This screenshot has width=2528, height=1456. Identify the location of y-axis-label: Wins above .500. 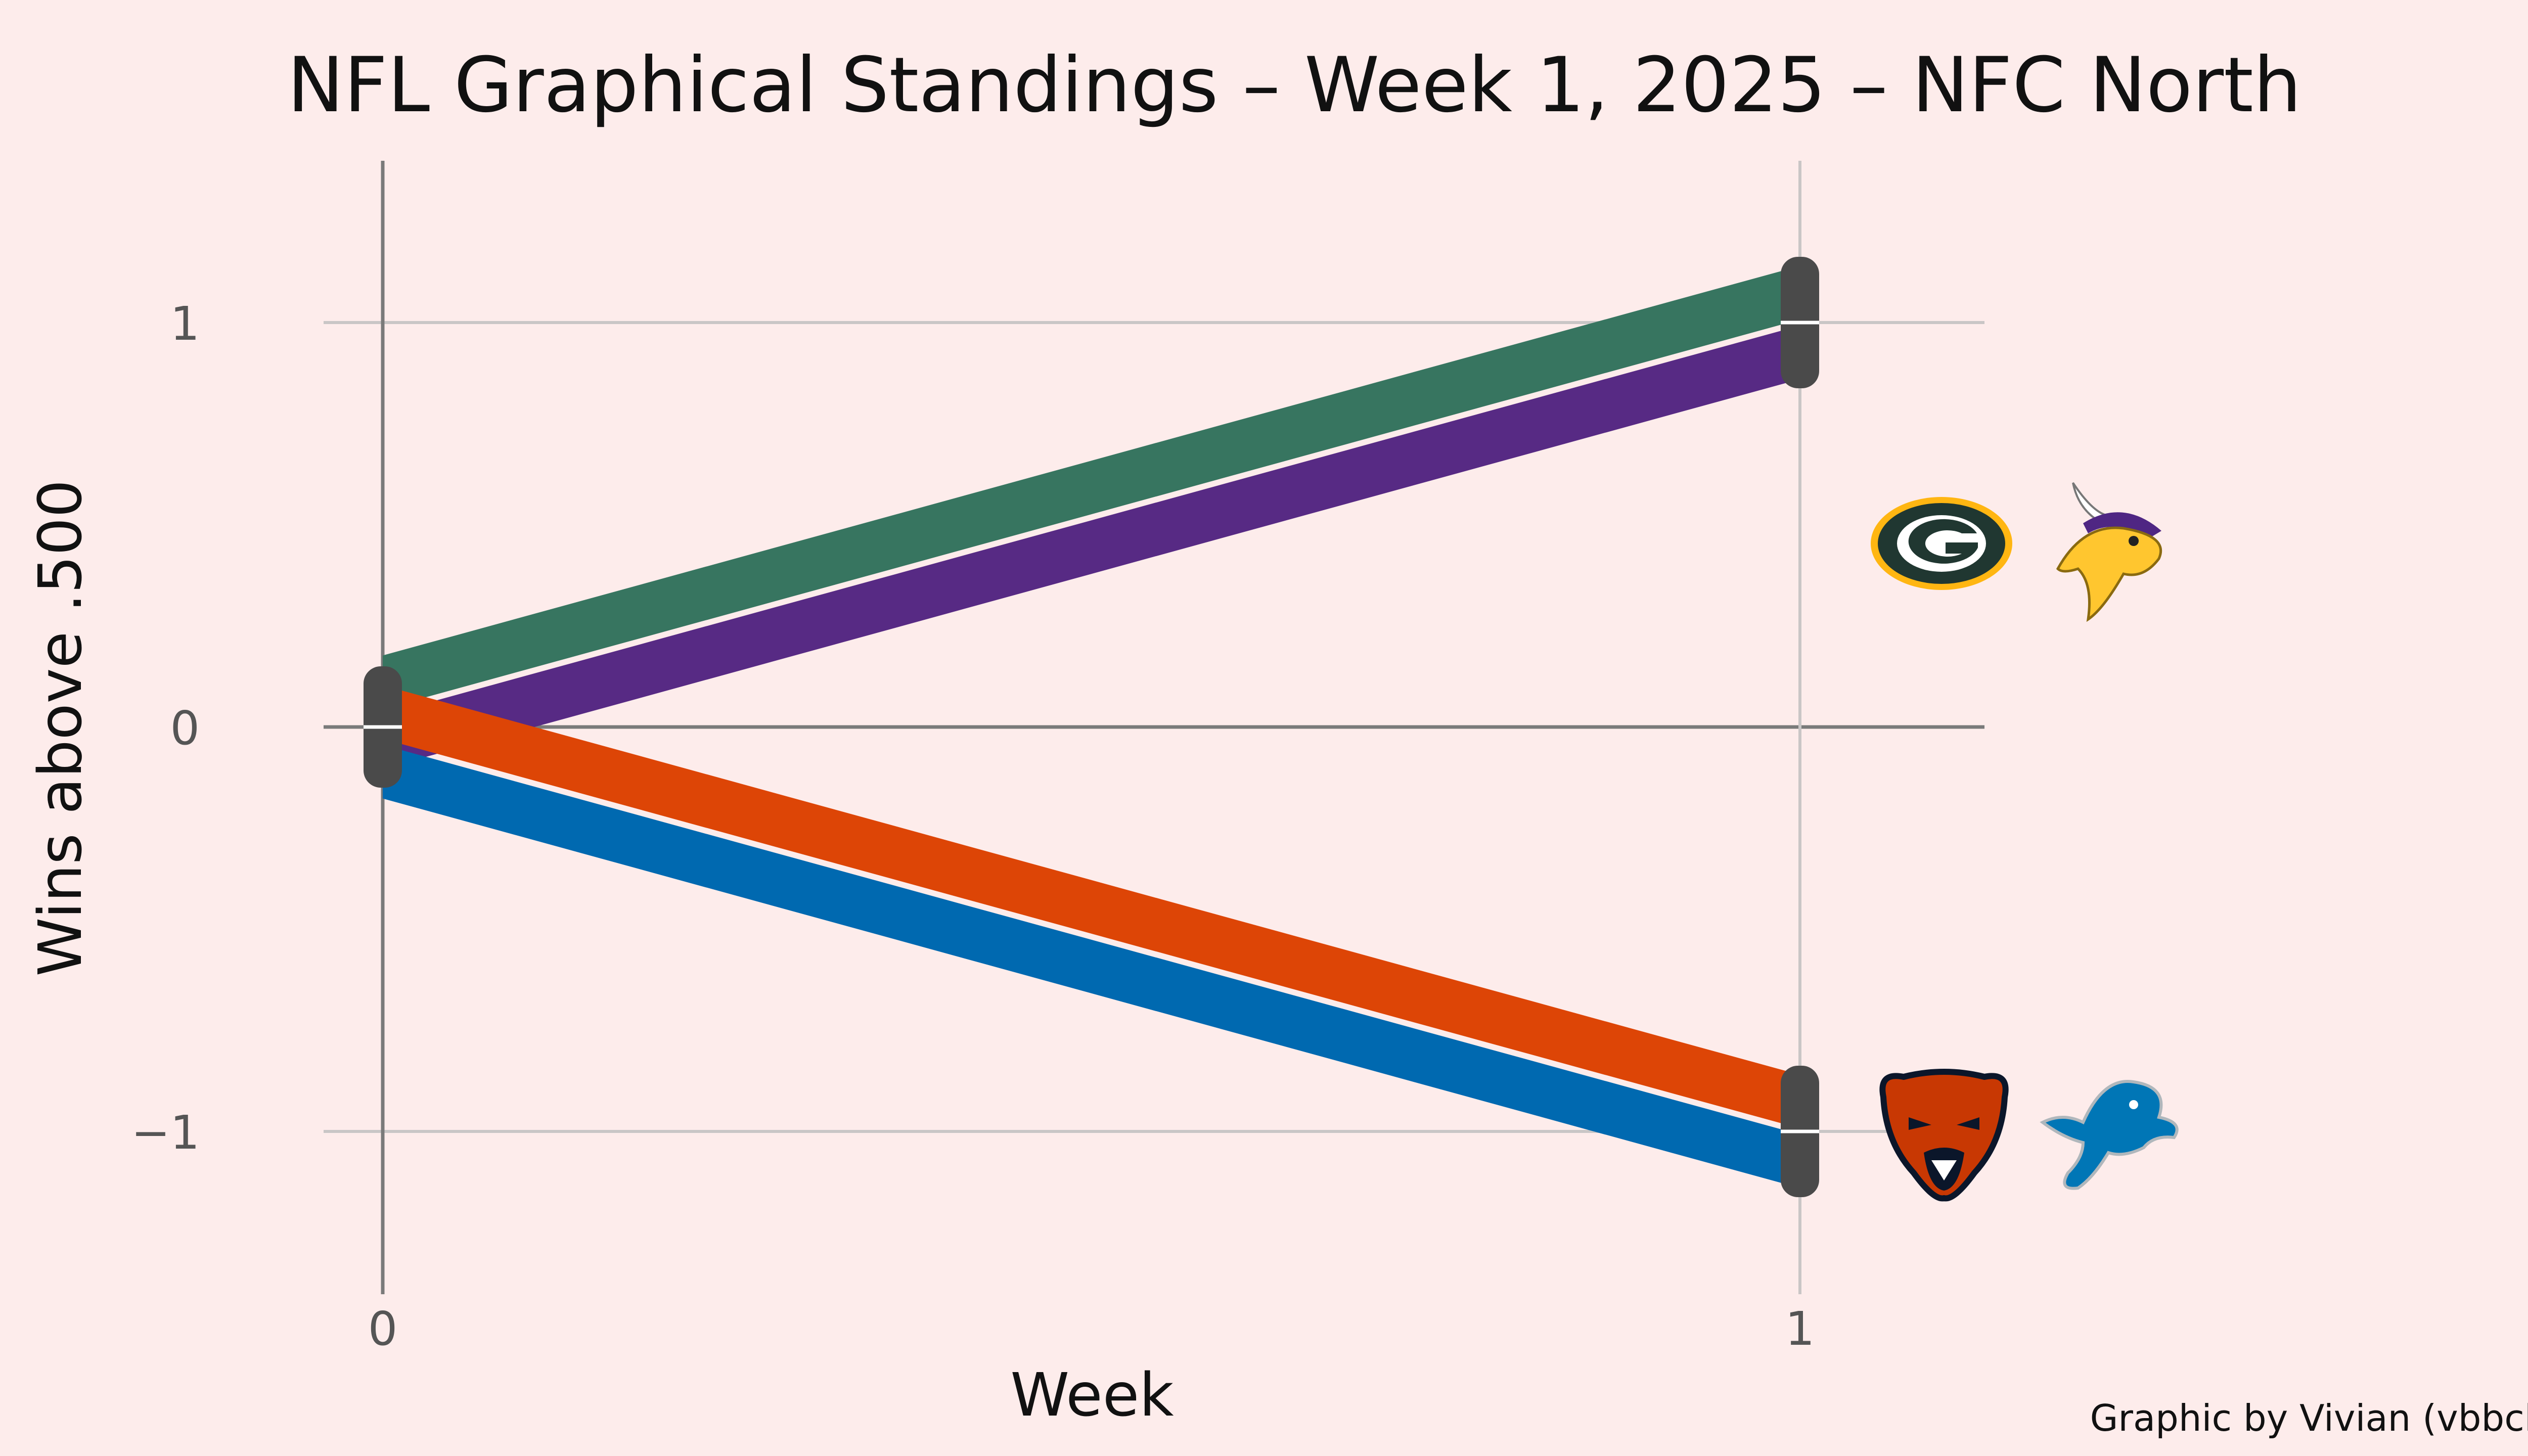
(60, 728).